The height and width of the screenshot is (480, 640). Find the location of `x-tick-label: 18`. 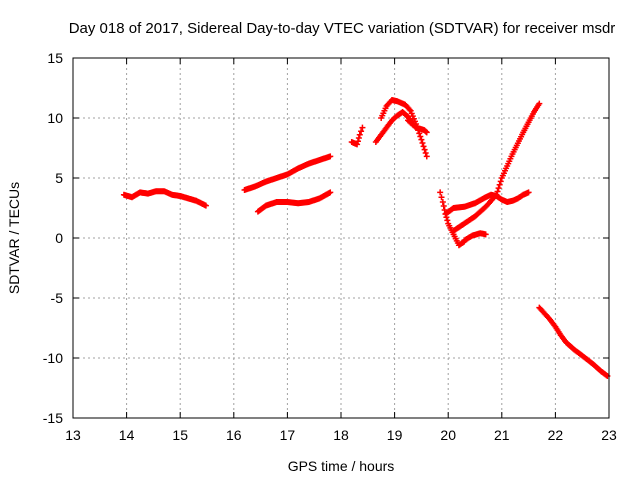

x-tick-label: 18 is located at coordinates (341, 435).